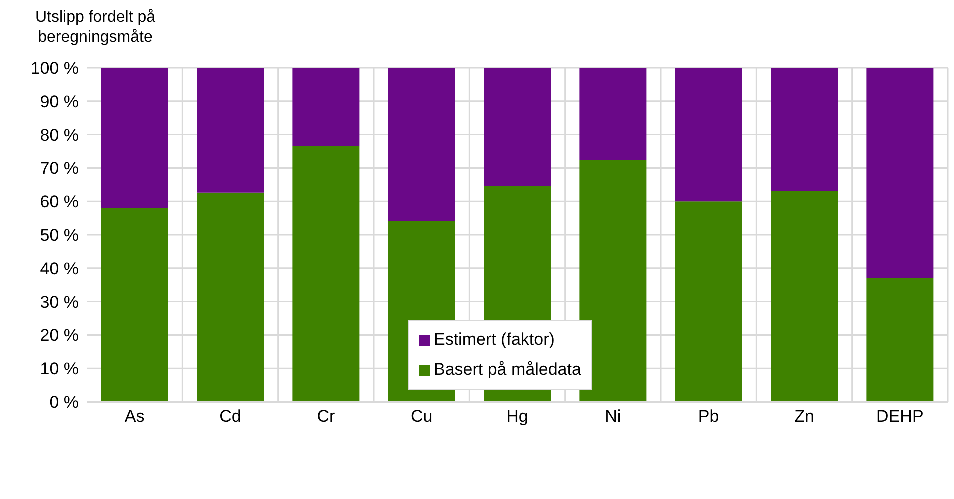 This screenshot has width=954, height=499. Describe the element at coordinates (59, 268) in the screenshot. I see `y-tick-label: 40 %` at that location.